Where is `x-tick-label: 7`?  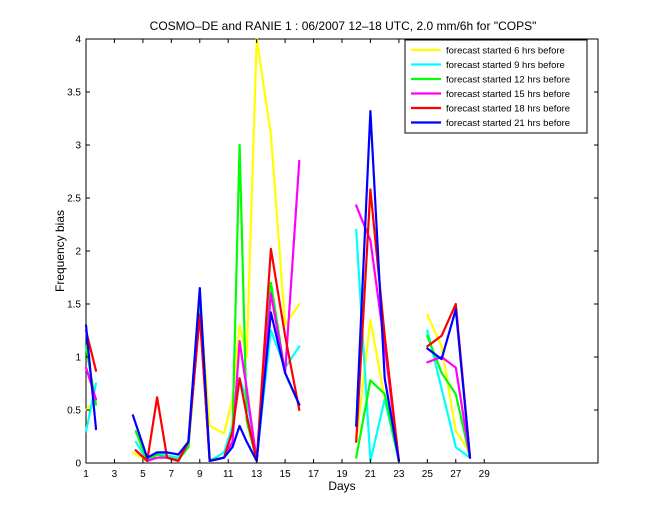 x-tick-label: 7 is located at coordinates (172, 474).